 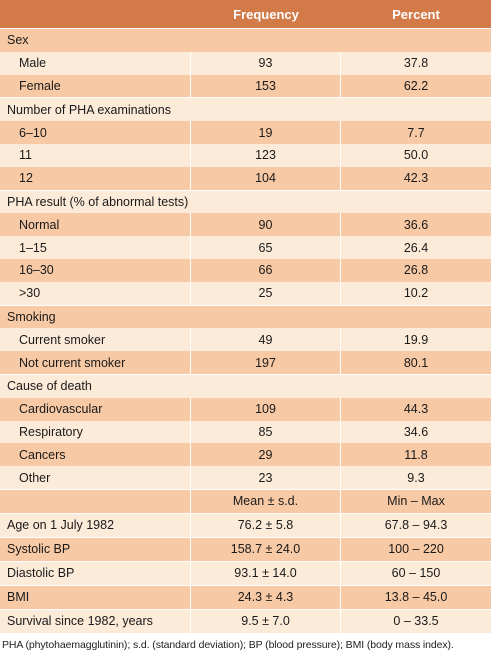 What do you see at coordinates (416, 500) in the screenshot?
I see `summary-header-range: Min – Max` at bounding box center [416, 500].